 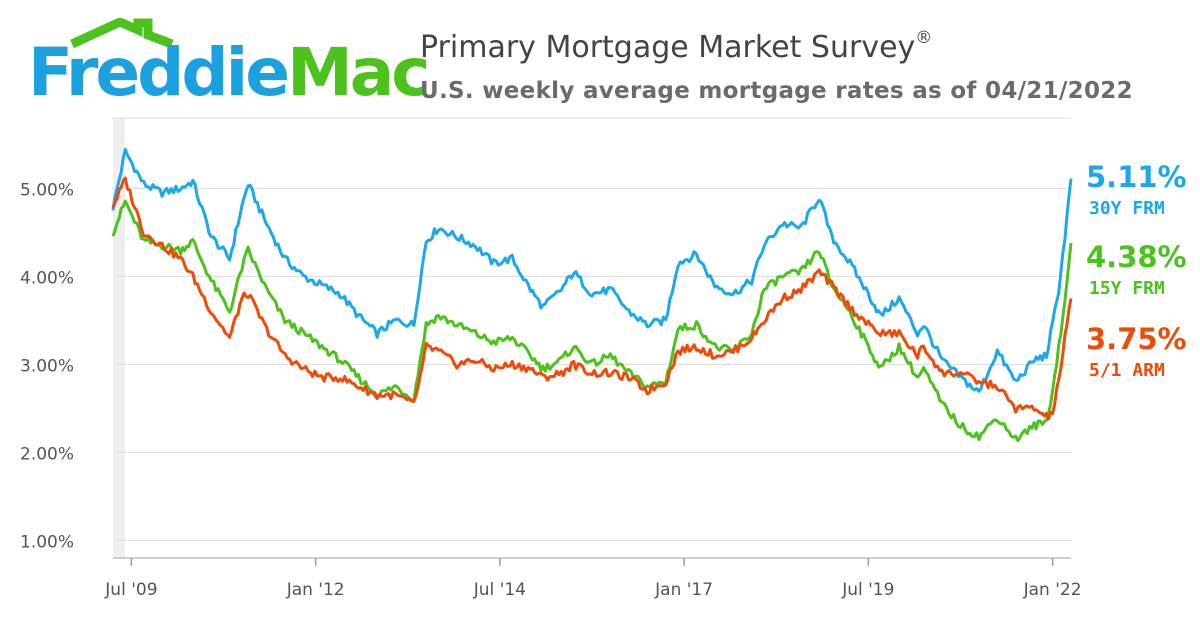 I want to click on x-tick-label: Jul '09, so click(x=130, y=590).